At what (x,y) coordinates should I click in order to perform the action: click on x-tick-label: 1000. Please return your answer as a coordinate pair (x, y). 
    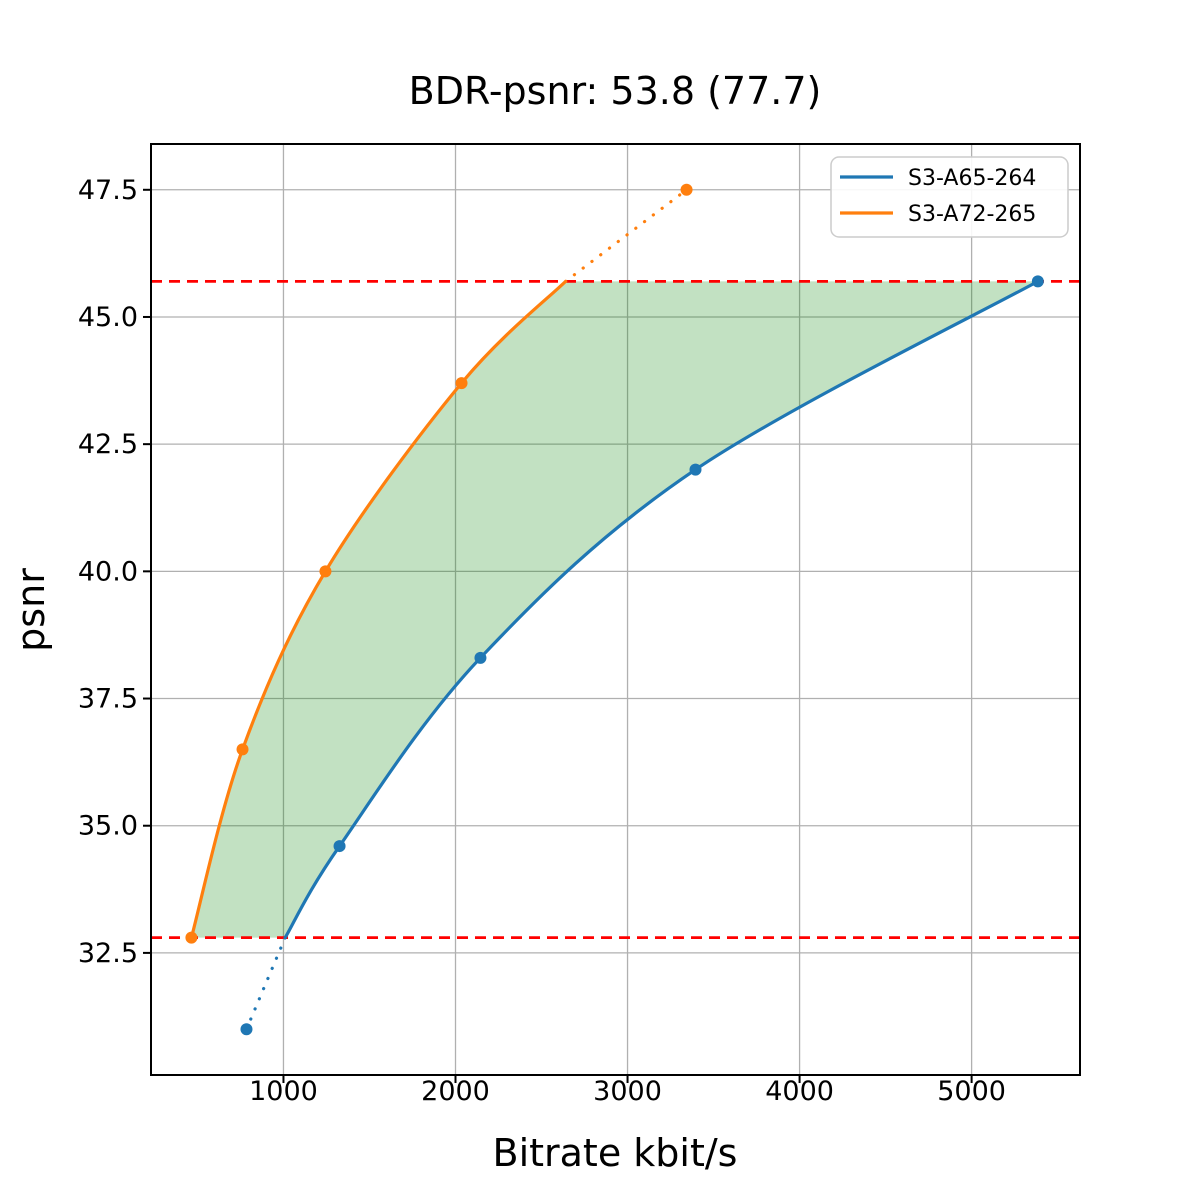
    Looking at the image, I should click on (283, 1091).